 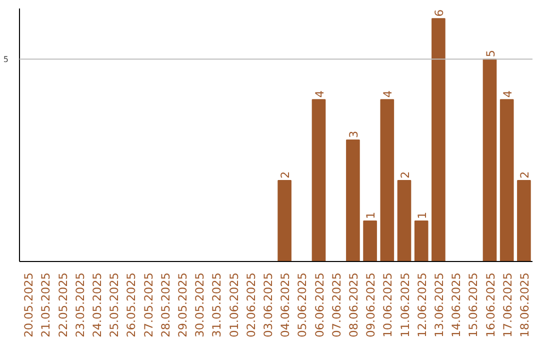 I want to click on x-tick-label: 10.06.2025, so click(x=387, y=305).